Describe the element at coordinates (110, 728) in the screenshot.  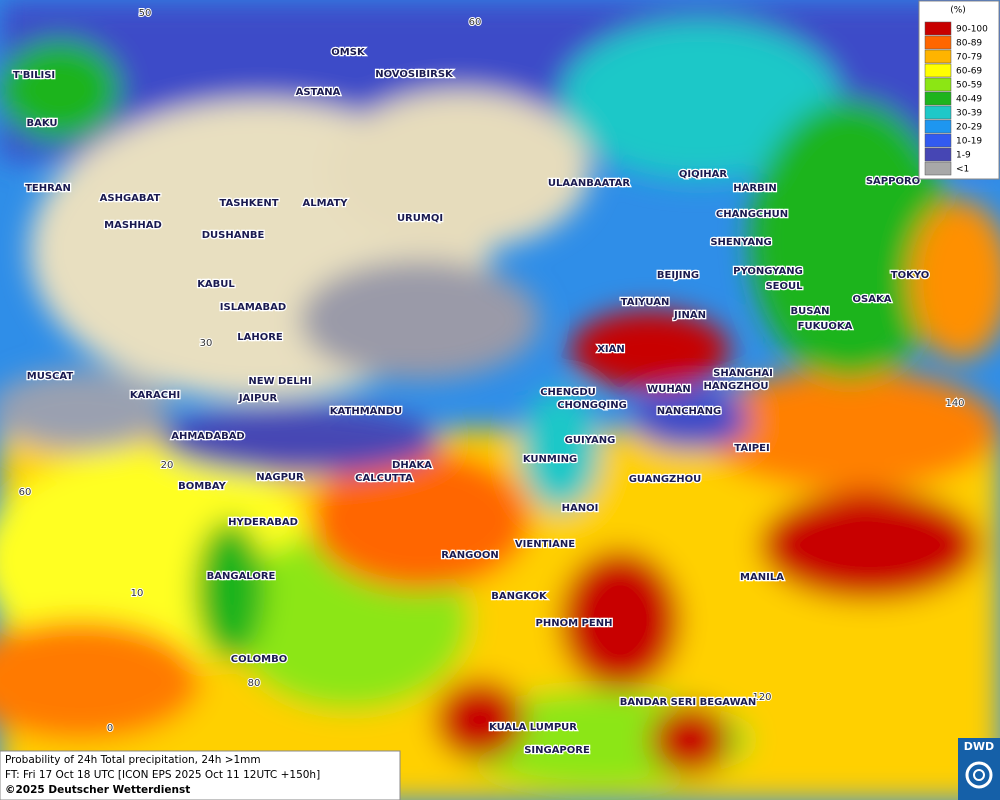
I see `grid-label: 0` at that location.